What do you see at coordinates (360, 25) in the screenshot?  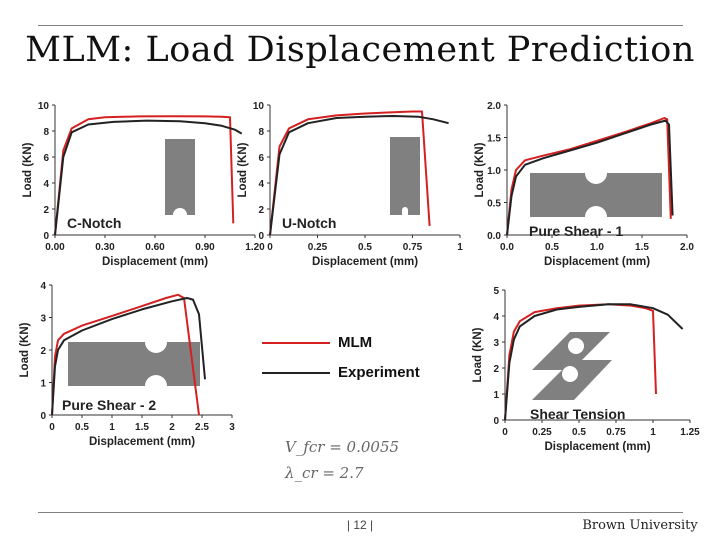 I see `top-rule` at bounding box center [360, 25].